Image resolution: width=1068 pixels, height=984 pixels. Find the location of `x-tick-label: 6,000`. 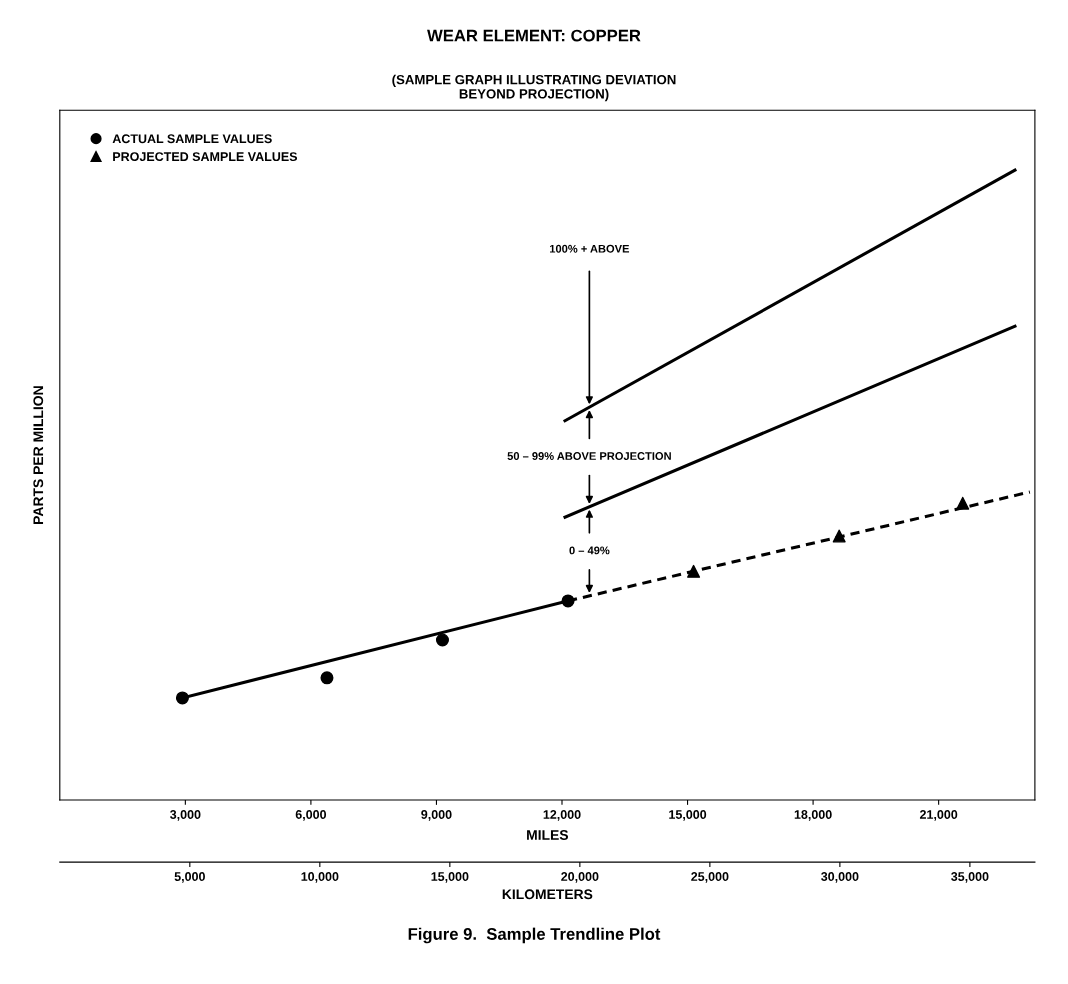

x-tick-label: 6,000 is located at coordinates (311, 815).